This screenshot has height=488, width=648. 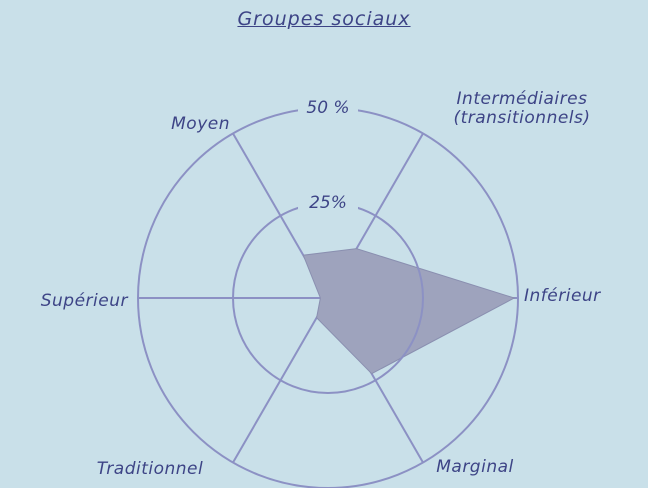 I want to click on category-label: Marginal, so click(x=475, y=467).